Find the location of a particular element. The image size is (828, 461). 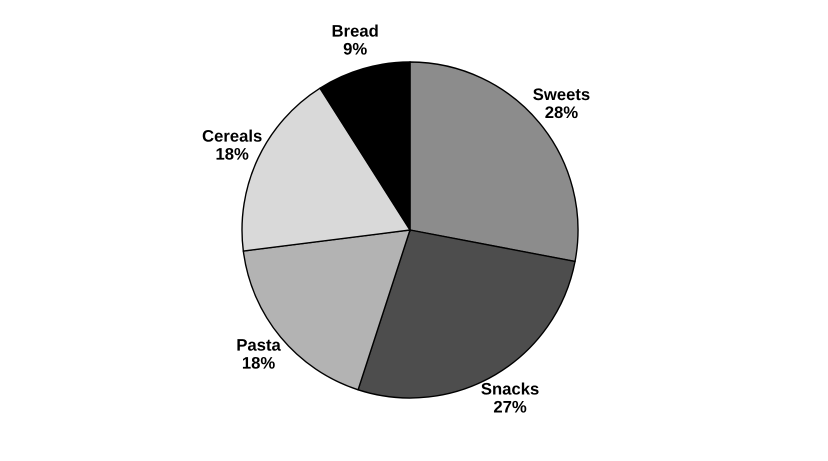

data-label: 9% is located at coordinates (355, 48).